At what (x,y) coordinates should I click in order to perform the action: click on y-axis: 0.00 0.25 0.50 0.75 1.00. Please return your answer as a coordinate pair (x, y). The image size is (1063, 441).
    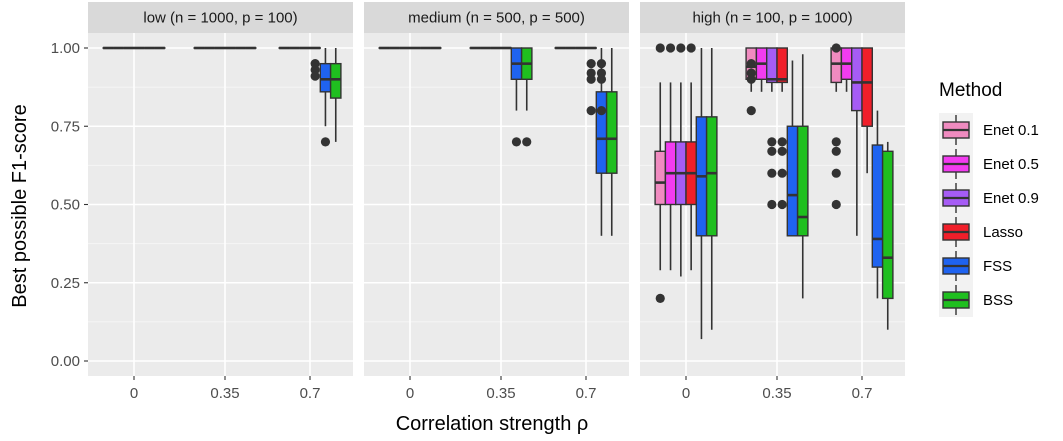
    Looking at the image, I should click on (69, 205).